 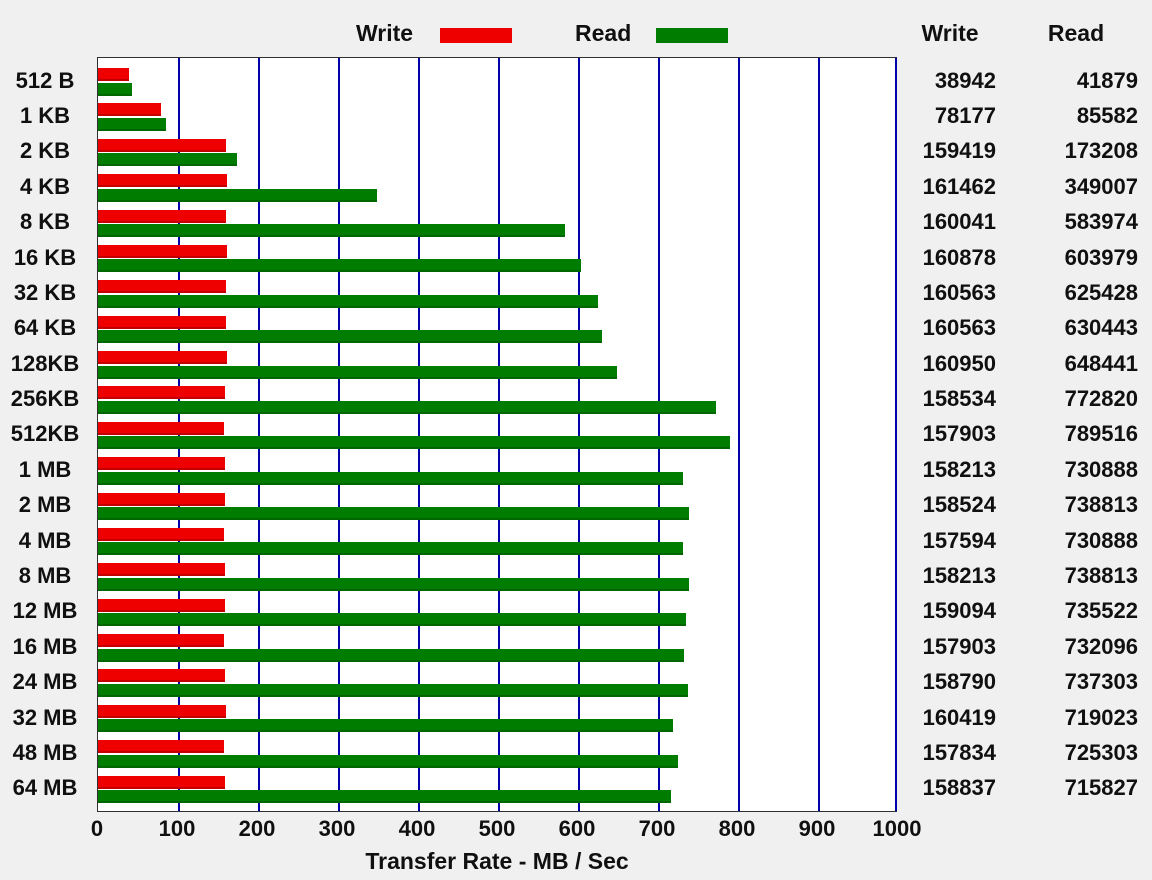 What do you see at coordinates (897, 828) in the screenshot?
I see `x-axis-tick-label: 1000` at bounding box center [897, 828].